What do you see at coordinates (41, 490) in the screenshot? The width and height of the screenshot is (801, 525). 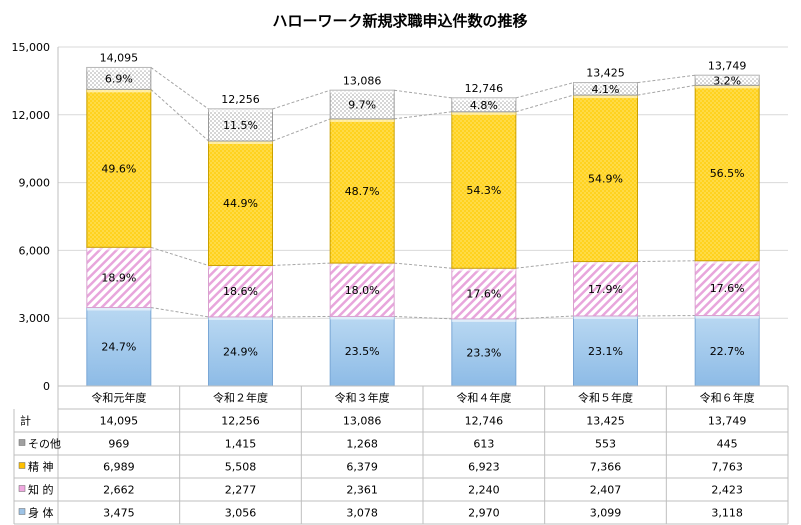 I see `table-row-label: 知 的` at bounding box center [41, 490].